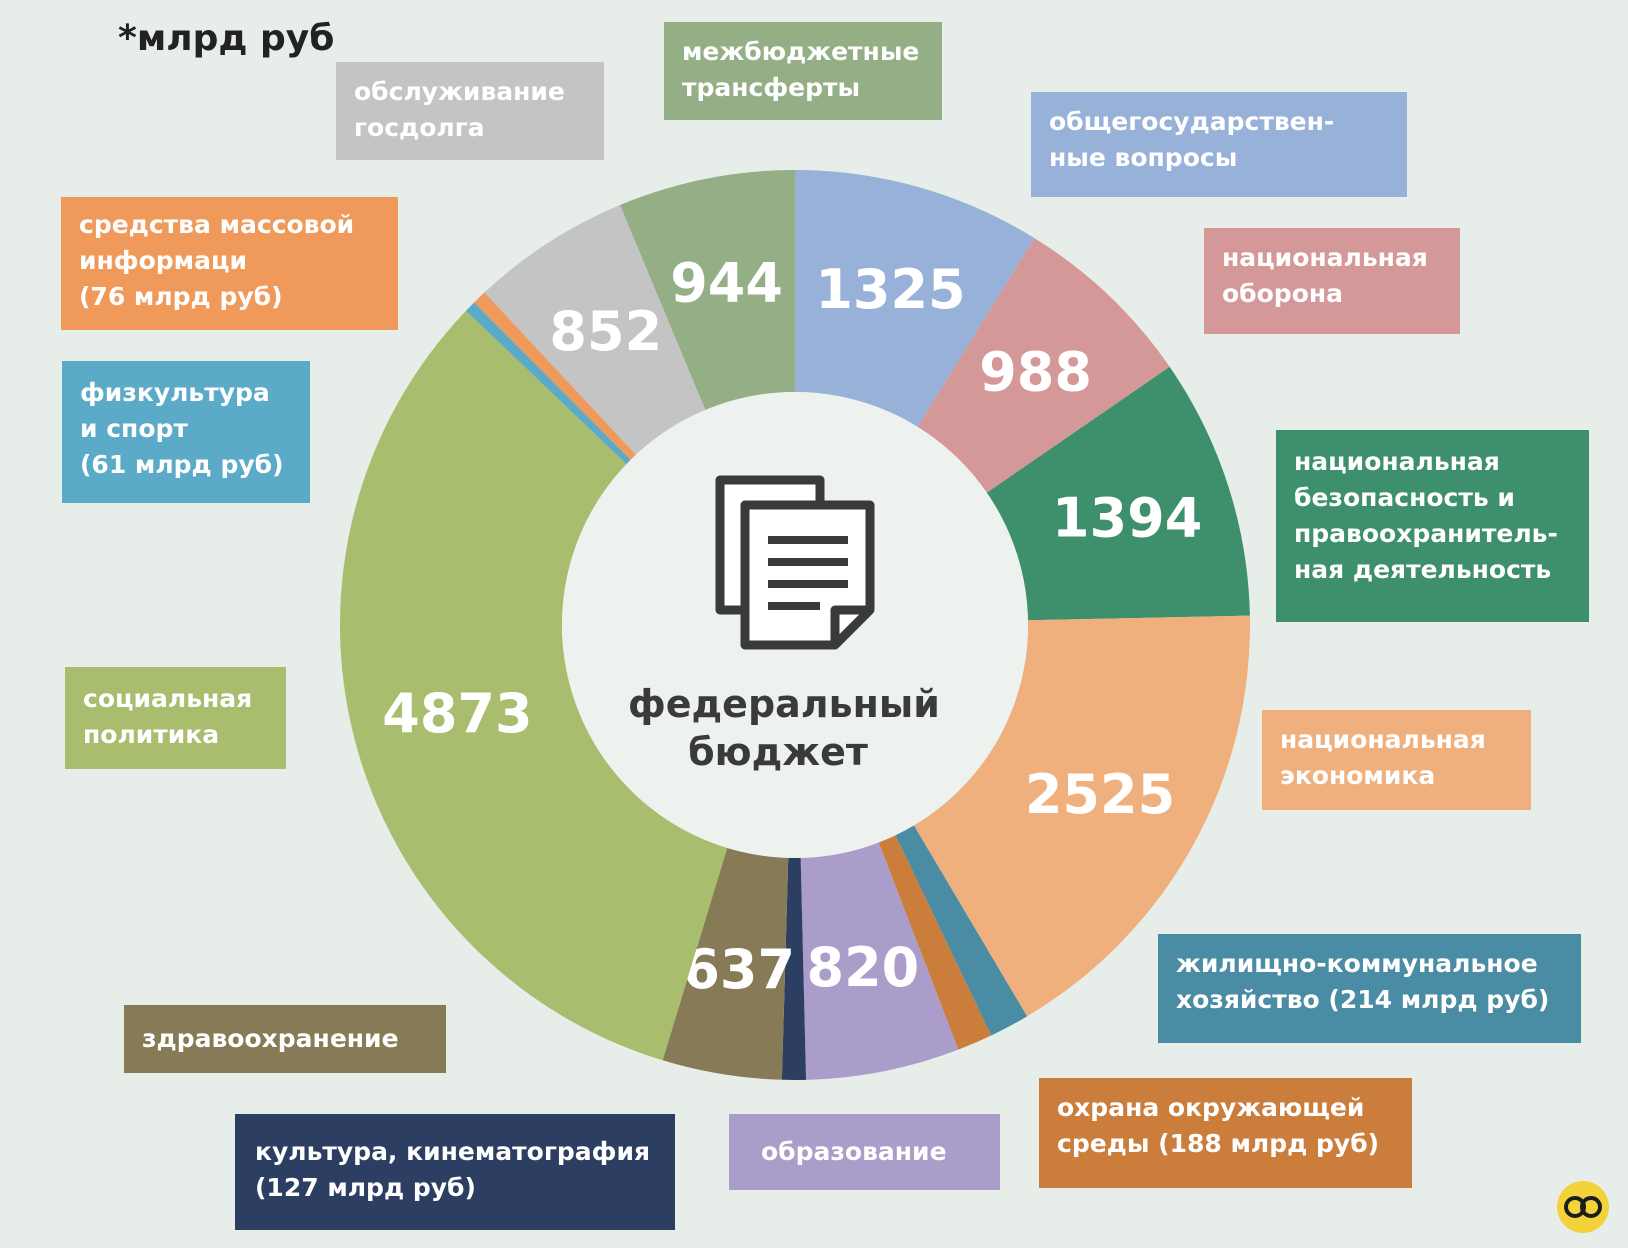 The width and height of the screenshot is (1628, 1248). What do you see at coordinates (1100, 794) in the screenshot?
I see `slice-value-label-3: 2525` at bounding box center [1100, 794].